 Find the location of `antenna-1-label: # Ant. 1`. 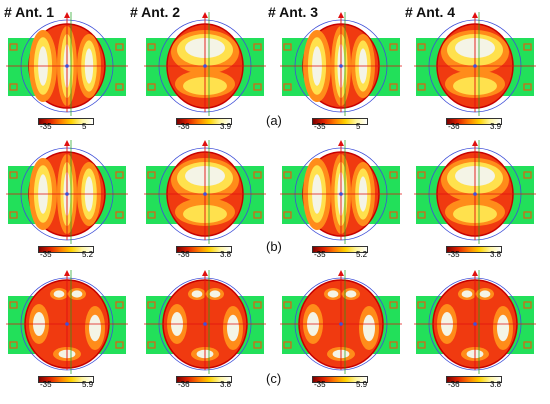

antenna-1-label: # Ant. 1 is located at coordinates (29, 12).